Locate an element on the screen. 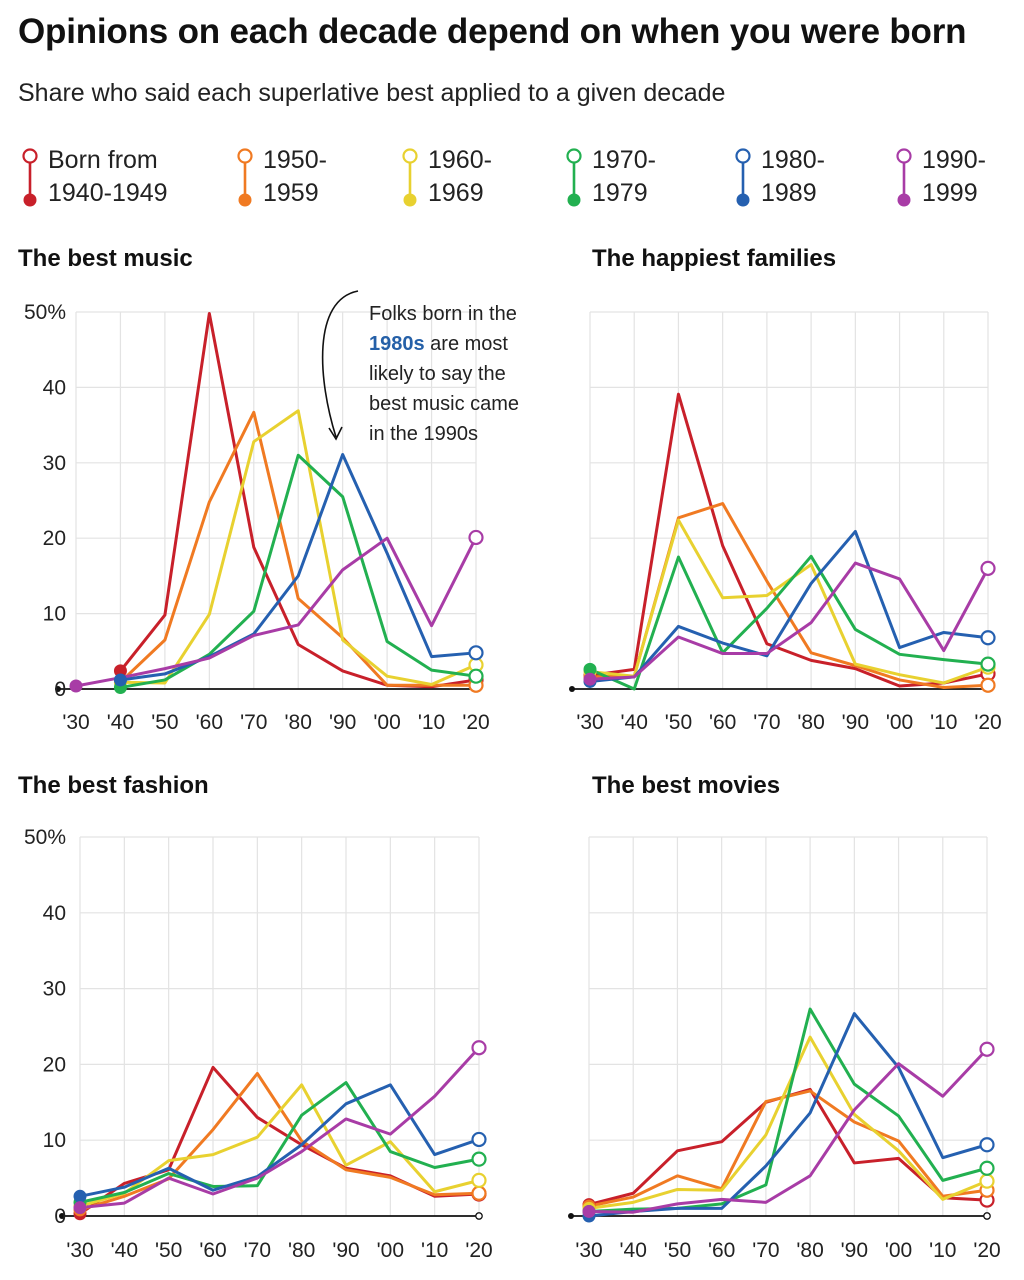  legend-label: 1970- 1979 is located at coordinates (624, 176).